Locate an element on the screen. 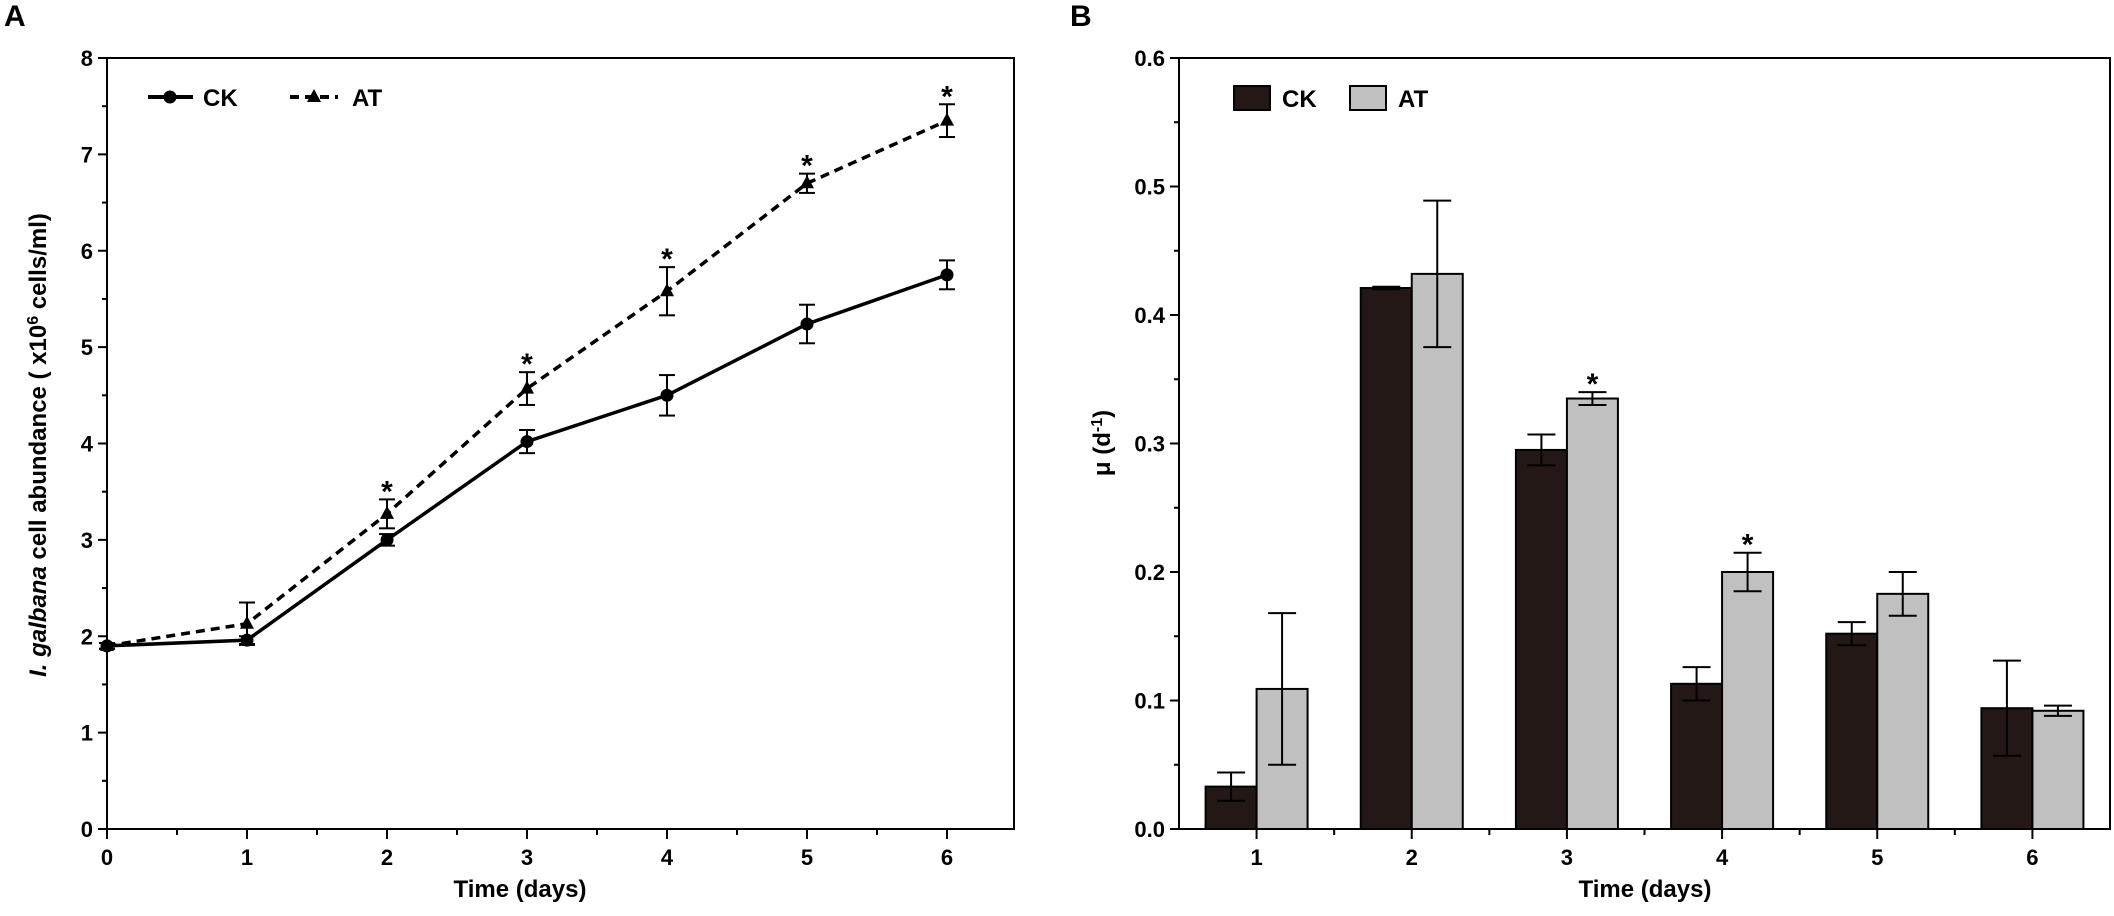 This screenshot has width=2114, height=916. legend-ck-circle-marker is located at coordinates (170, 97).